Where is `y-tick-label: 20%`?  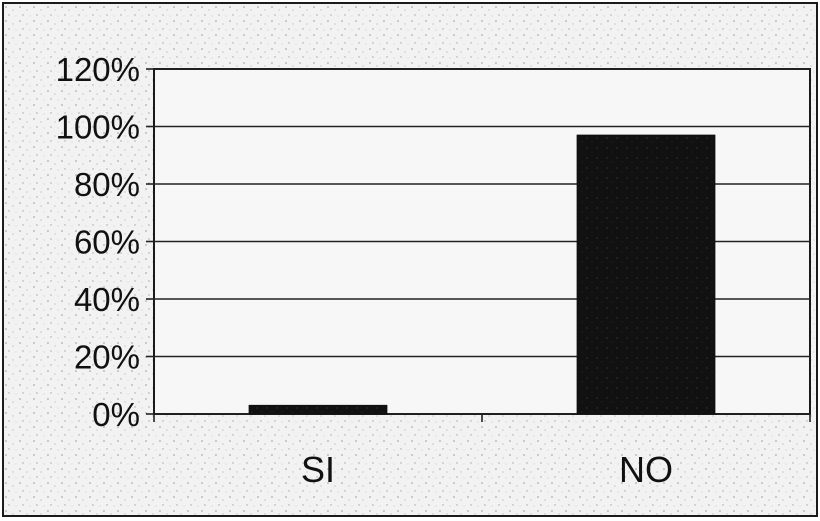
y-tick-label: 20% is located at coordinates (107, 357).